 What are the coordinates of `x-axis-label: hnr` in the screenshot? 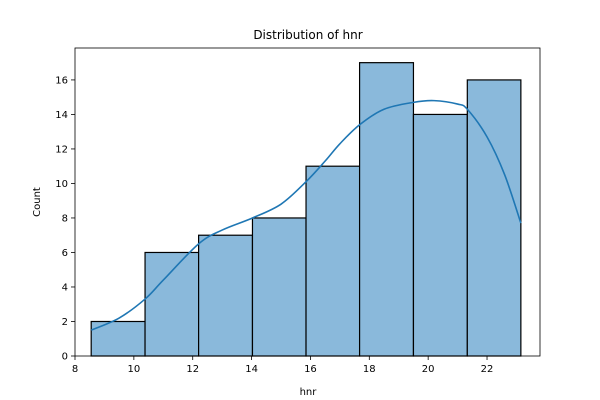 It's located at (309, 392).